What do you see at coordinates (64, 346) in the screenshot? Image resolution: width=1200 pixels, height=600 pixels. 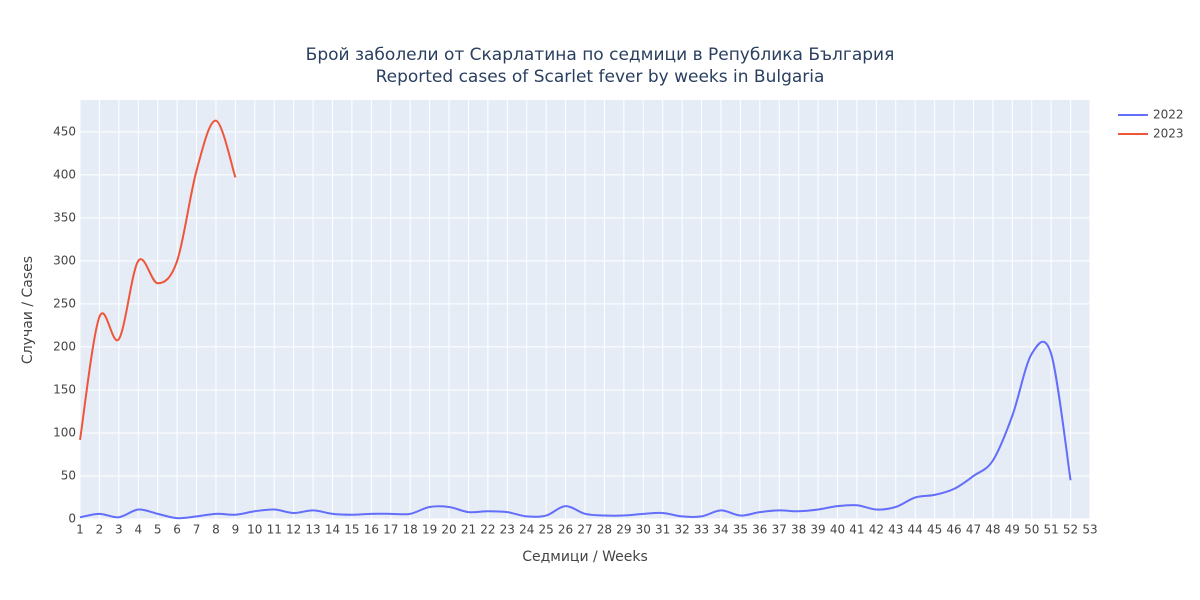 I see `y-tick-label: 200` at bounding box center [64, 346].